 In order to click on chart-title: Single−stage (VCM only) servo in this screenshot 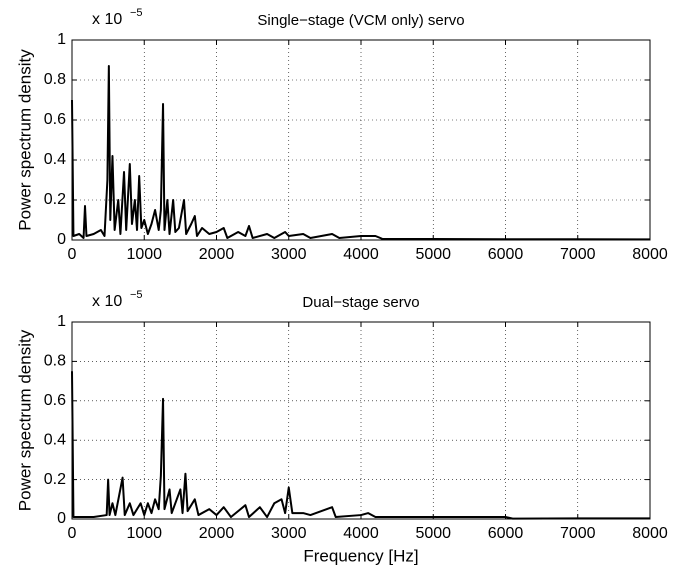, I will do `click(360, 20)`.